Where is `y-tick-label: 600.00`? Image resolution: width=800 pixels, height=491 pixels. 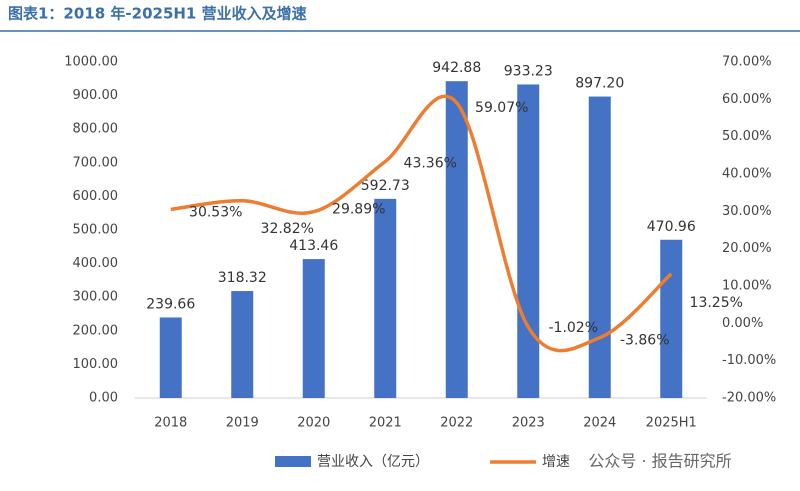
y-tick-label: 600.00 is located at coordinates (96, 196).